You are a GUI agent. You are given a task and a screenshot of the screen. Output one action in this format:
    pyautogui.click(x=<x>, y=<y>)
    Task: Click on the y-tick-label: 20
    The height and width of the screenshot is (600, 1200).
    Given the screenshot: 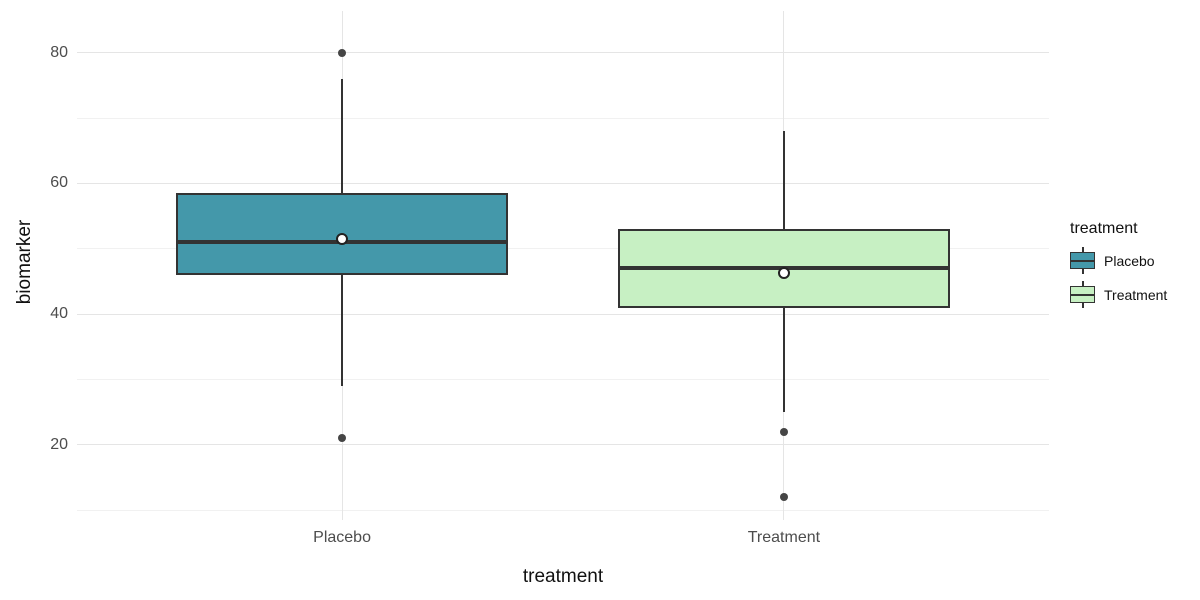 What is the action you would take?
    pyautogui.click(x=59, y=444)
    